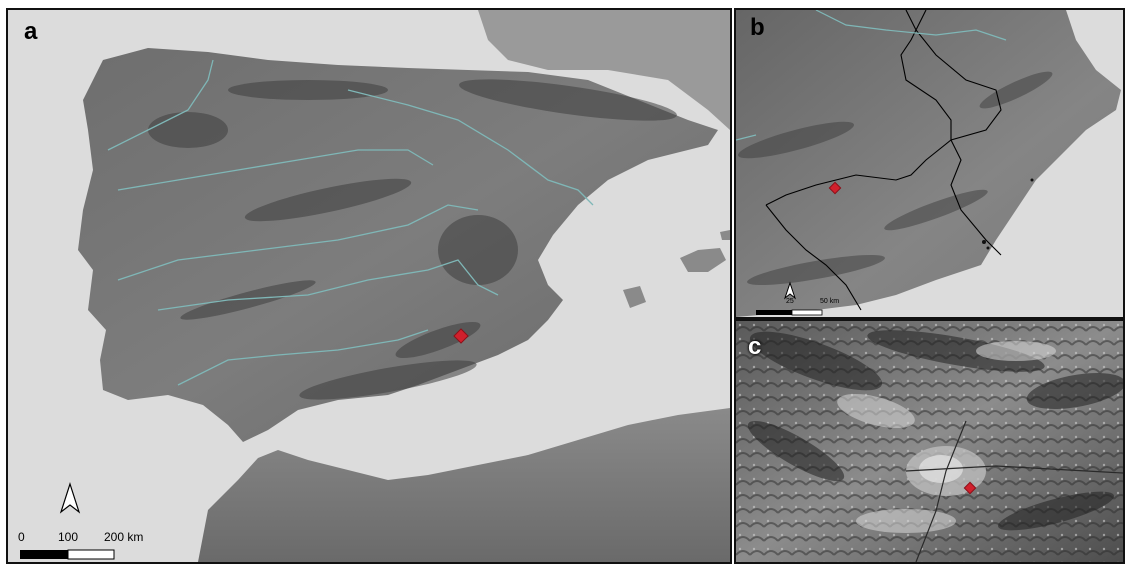 The image size is (1125, 564). I want to click on panel-label-c: c, so click(755, 346).